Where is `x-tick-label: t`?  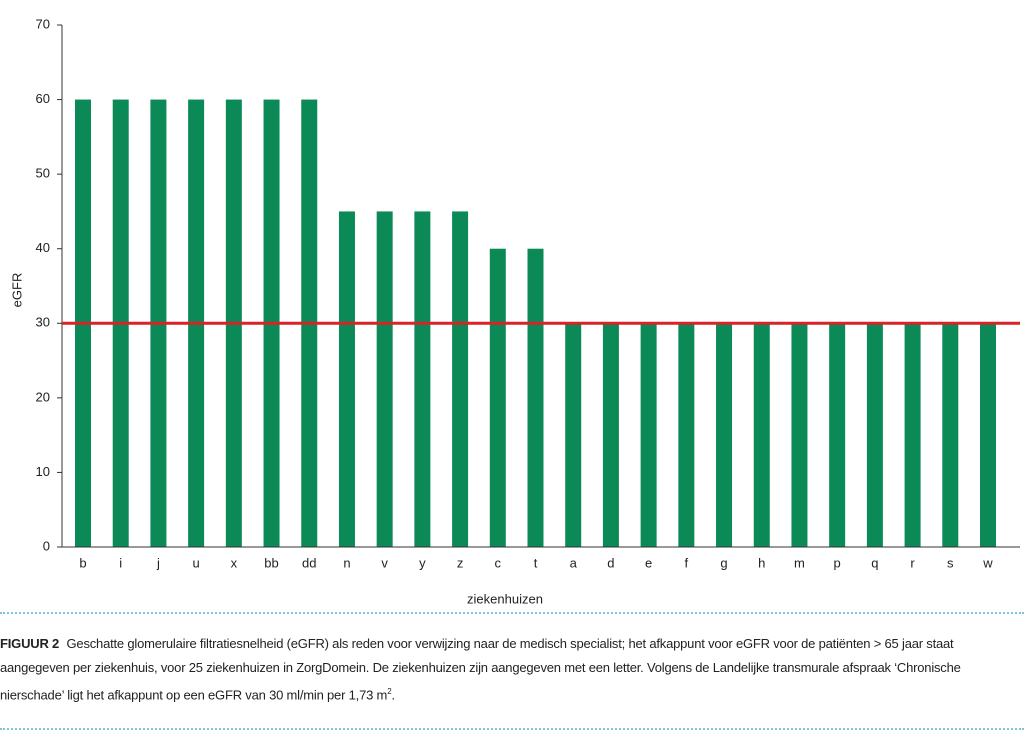
x-tick-label: t is located at coordinates (536, 562).